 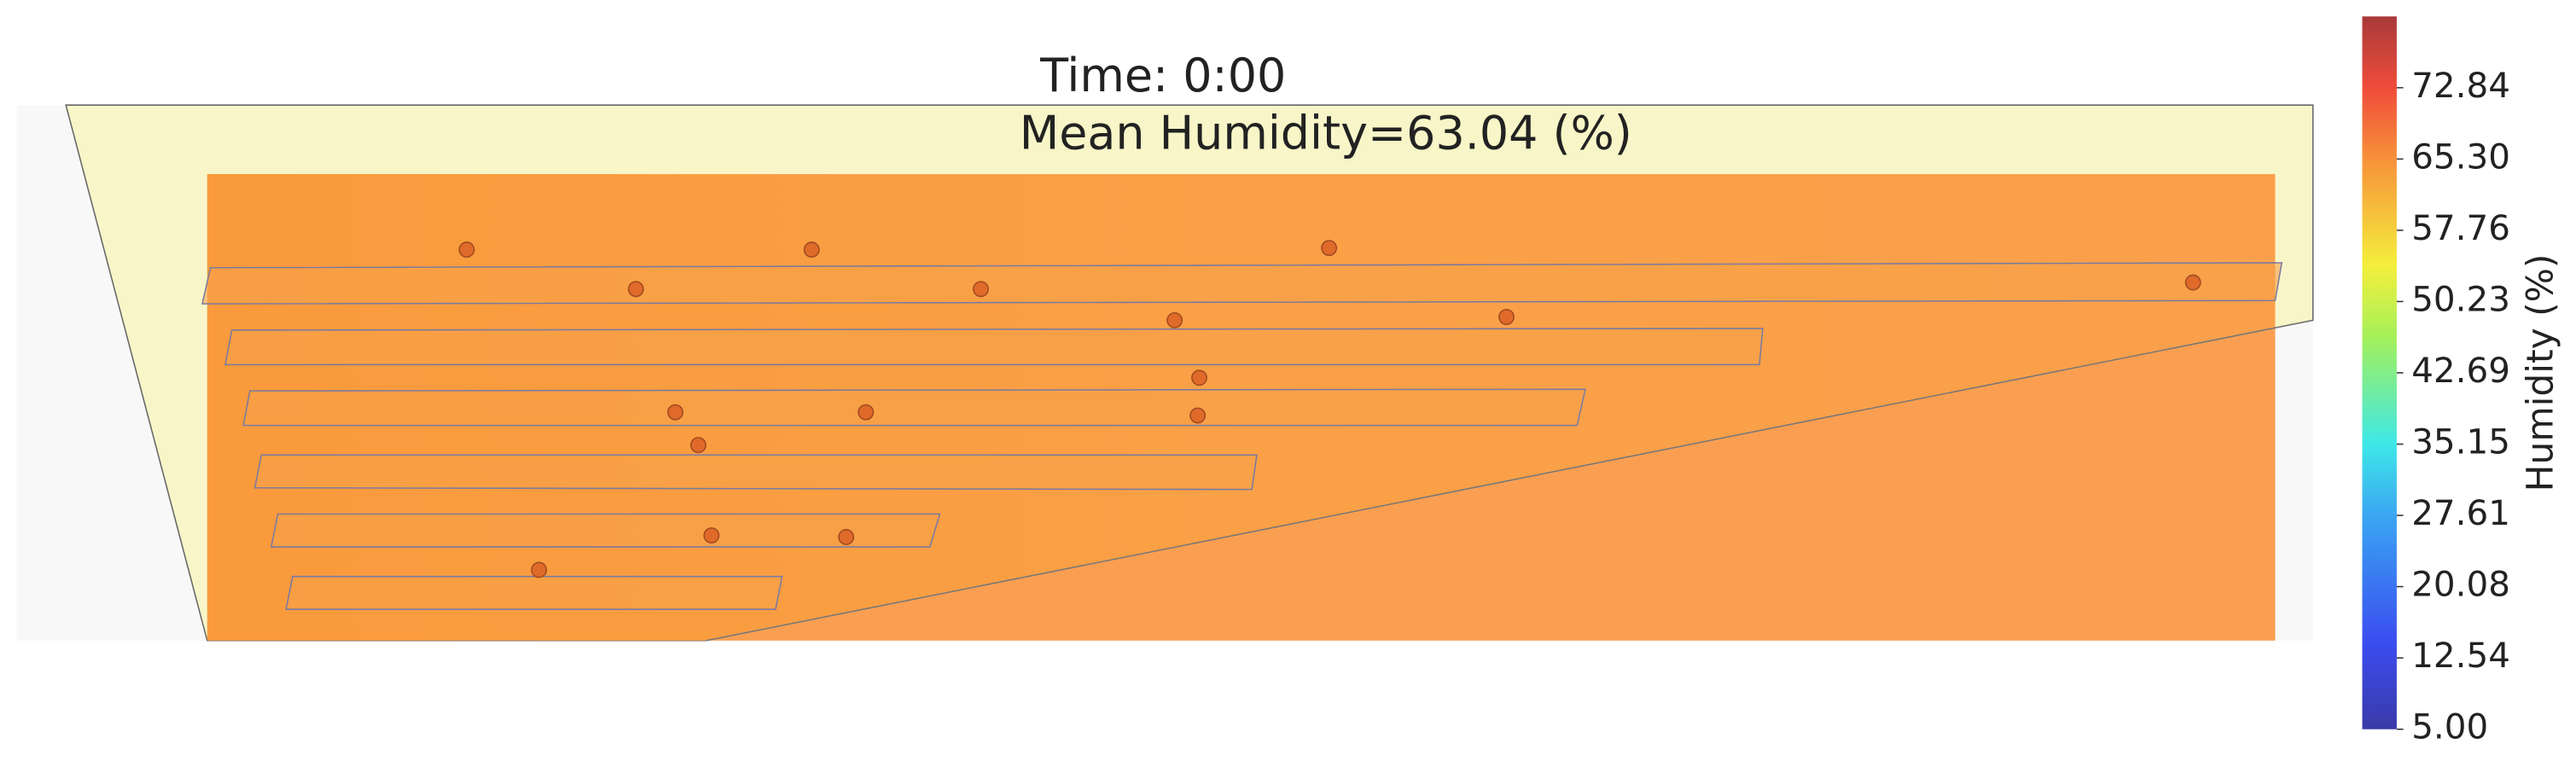 What do you see at coordinates (2379, 372) in the screenshot?
I see `colorbar` at bounding box center [2379, 372].